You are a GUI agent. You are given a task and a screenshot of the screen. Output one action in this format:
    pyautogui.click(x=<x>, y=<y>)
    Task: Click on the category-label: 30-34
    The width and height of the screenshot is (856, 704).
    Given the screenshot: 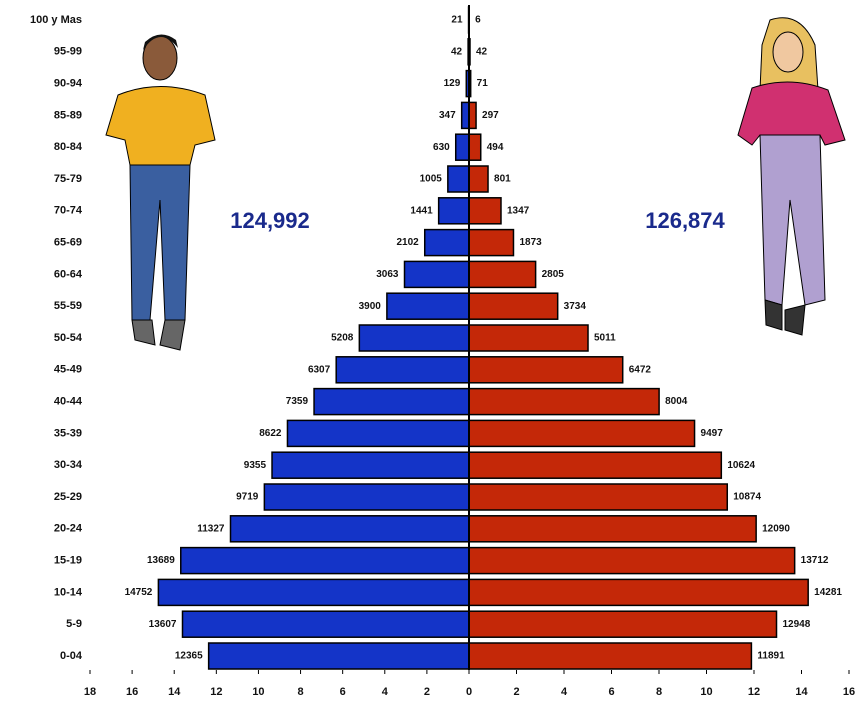 What is the action you would take?
    pyautogui.click(x=68, y=465)
    